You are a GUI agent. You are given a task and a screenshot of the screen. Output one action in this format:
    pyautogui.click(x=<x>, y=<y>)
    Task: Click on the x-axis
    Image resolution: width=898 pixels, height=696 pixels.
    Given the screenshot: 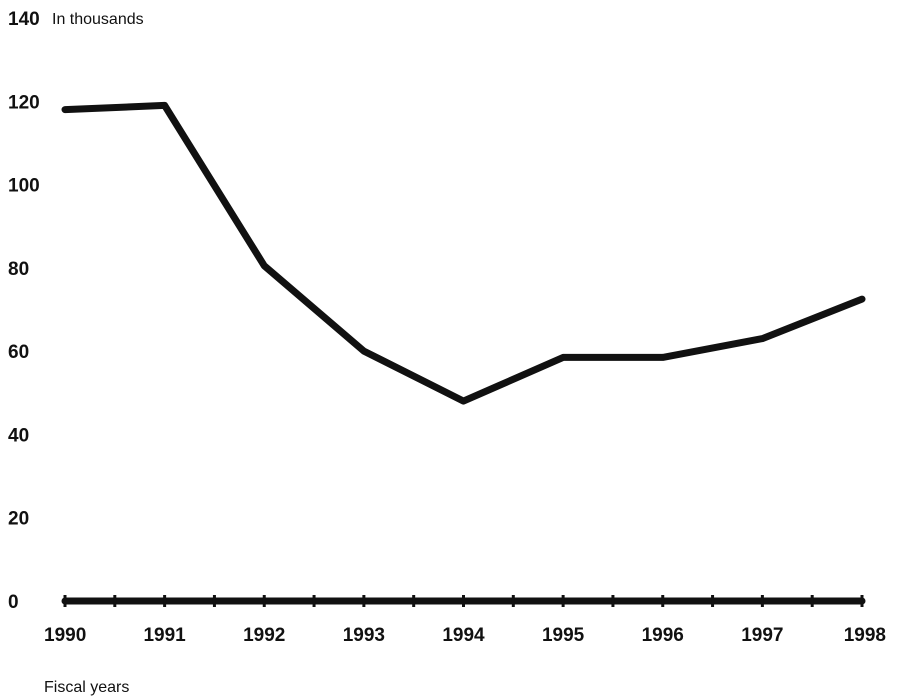 What is the action you would take?
    pyautogui.click(x=463, y=601)
    